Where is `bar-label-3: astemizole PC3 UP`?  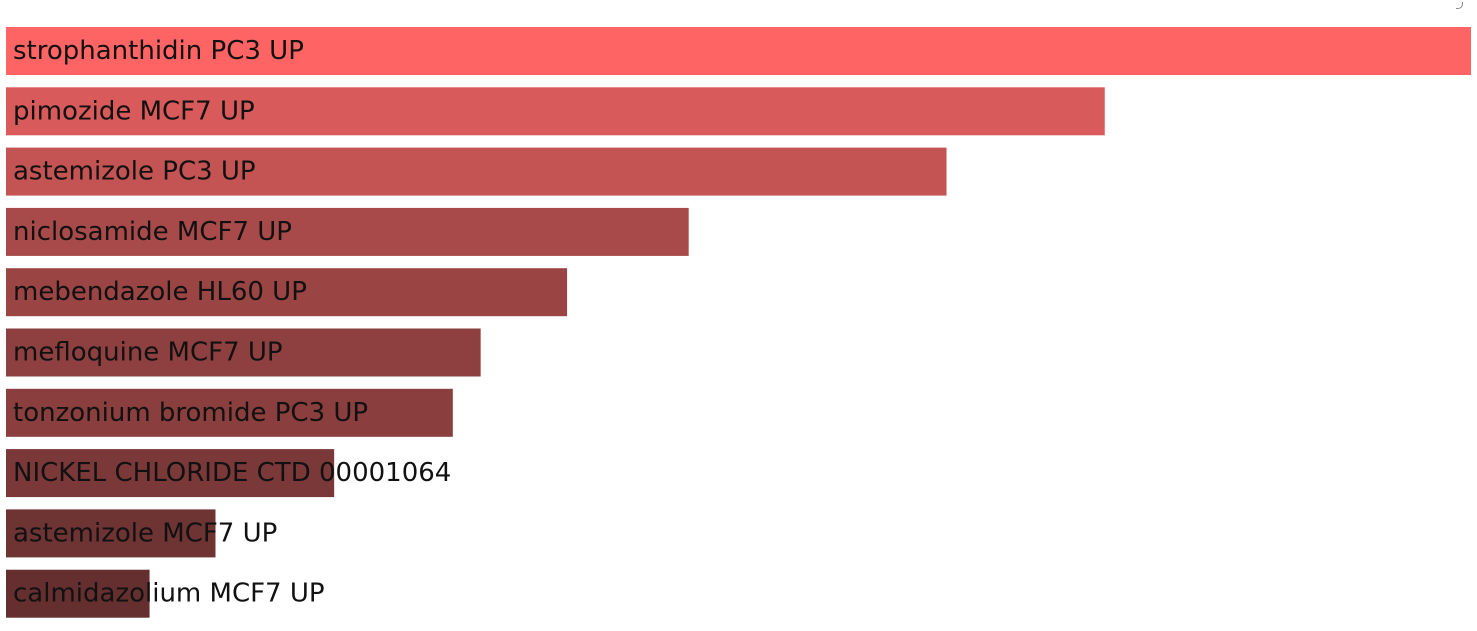 bar-label-3: astemizole PC3 UP is located at coordinates (134, 172).